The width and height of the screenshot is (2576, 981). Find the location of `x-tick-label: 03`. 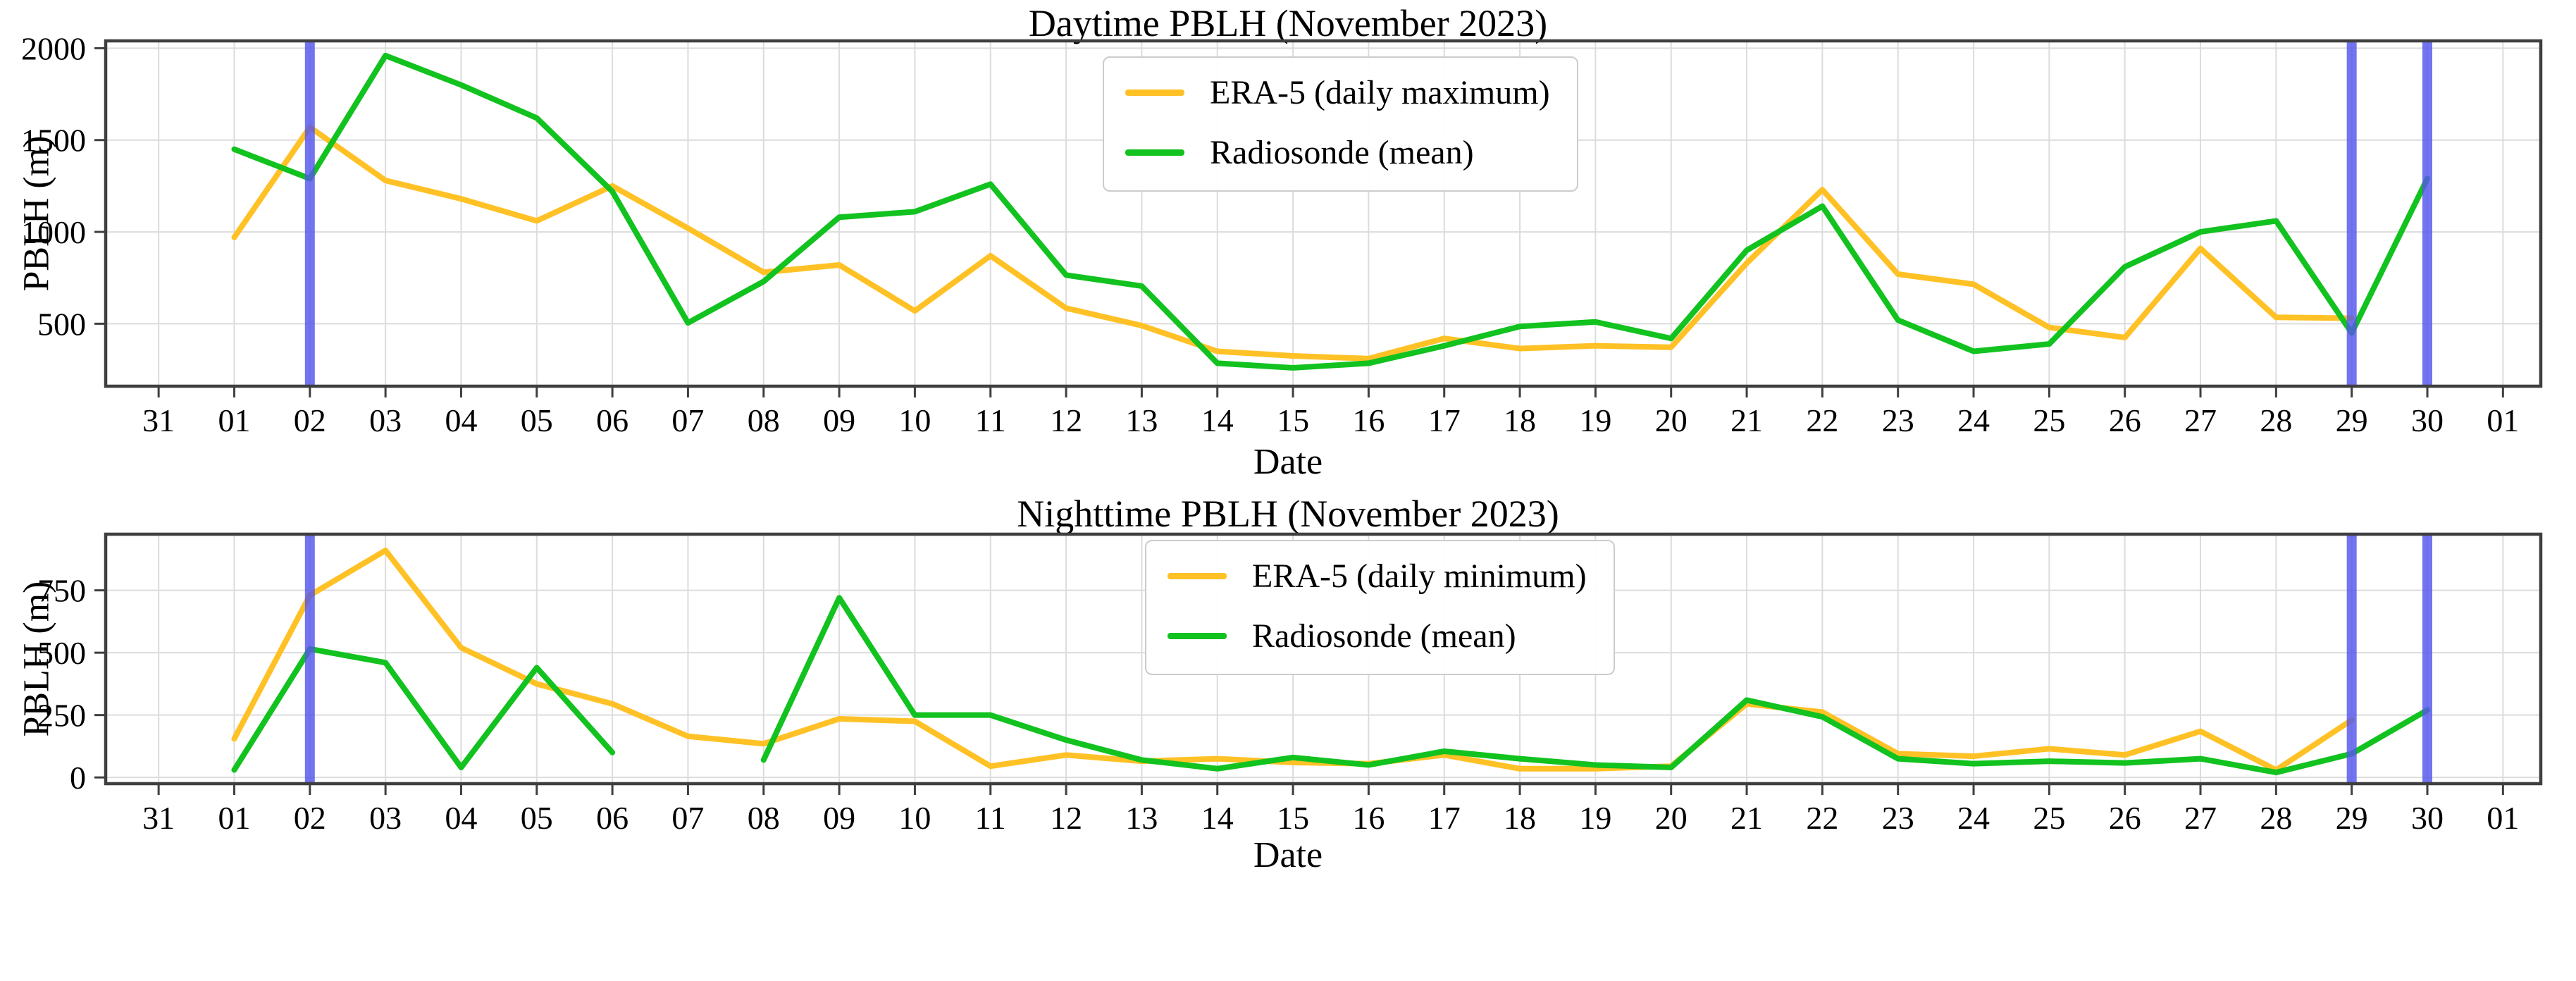

x-tick-label: 03 is located at coordinates (385, 420).